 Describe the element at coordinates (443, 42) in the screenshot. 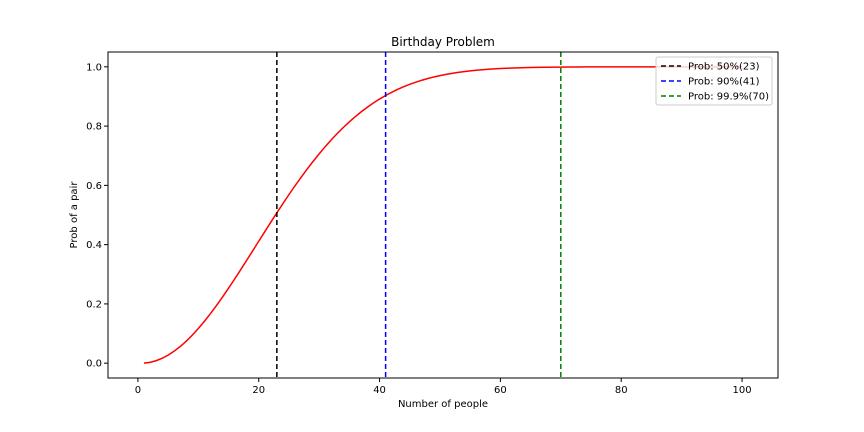

I see `chart-title: Birthday Problem` at that location.